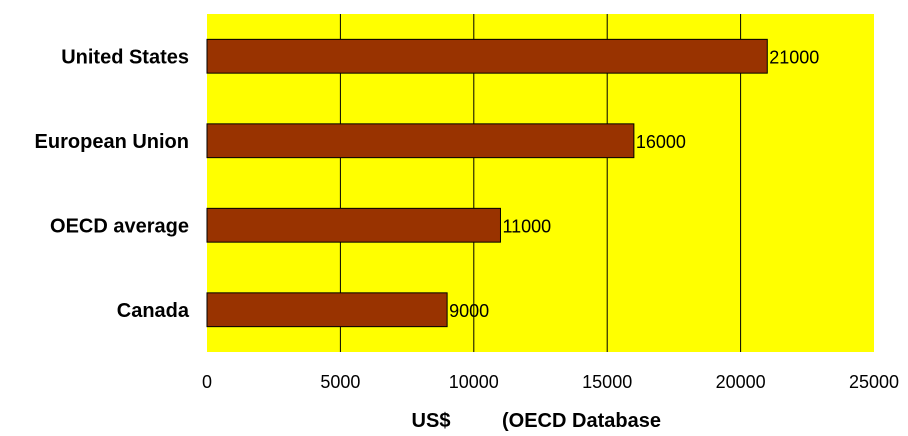 This screenshot has width=908, height=436. Describe the element at coordinates (661, 142) in the screenshot. I see `data-label: 16000` at that location.